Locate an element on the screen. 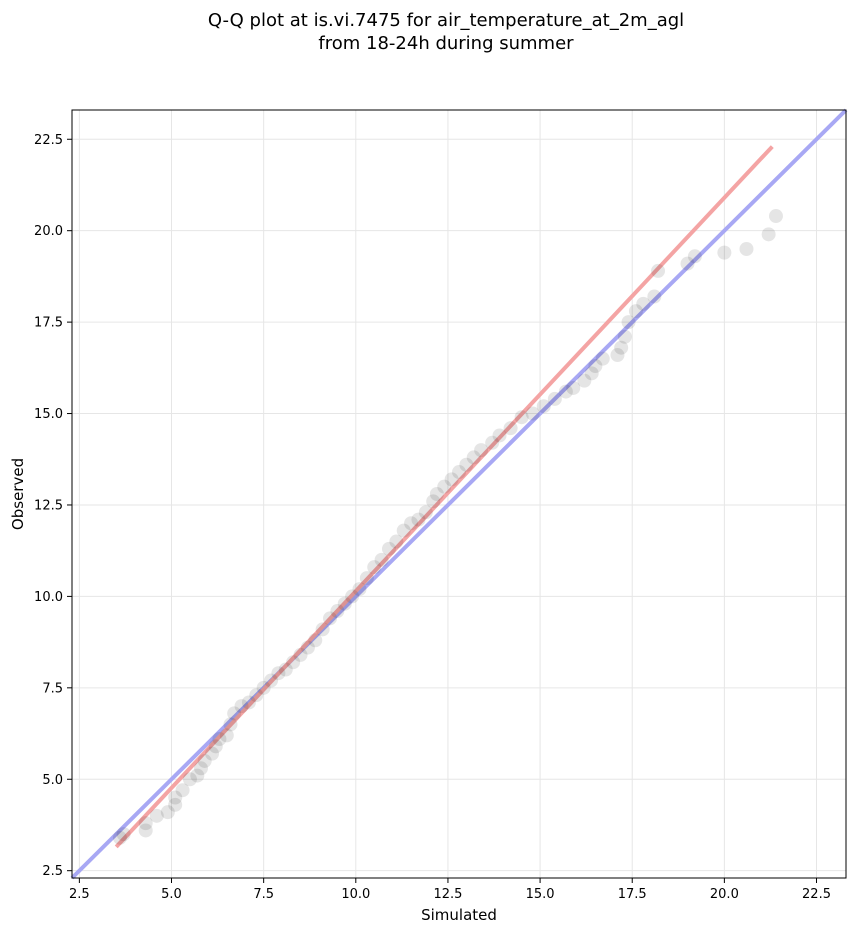 The height and width of the screenshot is (934, 856). y-axis-label: Observed is located at coordinates (18, 494).